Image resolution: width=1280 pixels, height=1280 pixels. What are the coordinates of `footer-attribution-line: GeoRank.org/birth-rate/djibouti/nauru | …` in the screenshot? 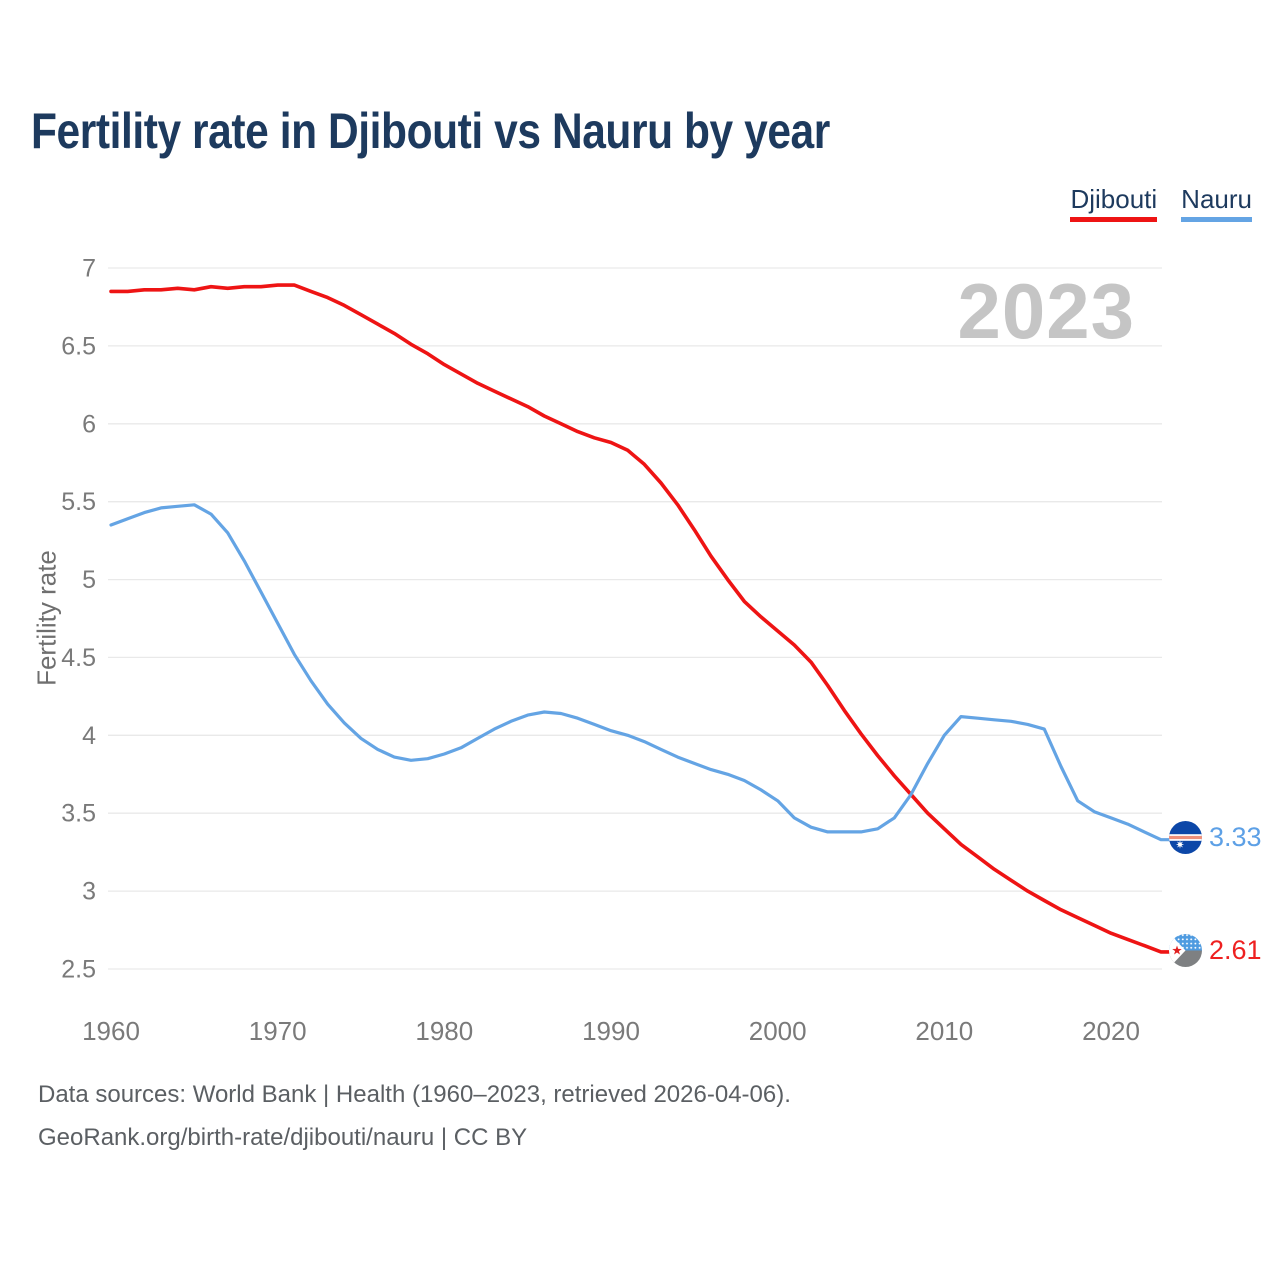 It's located at (283, 1137).